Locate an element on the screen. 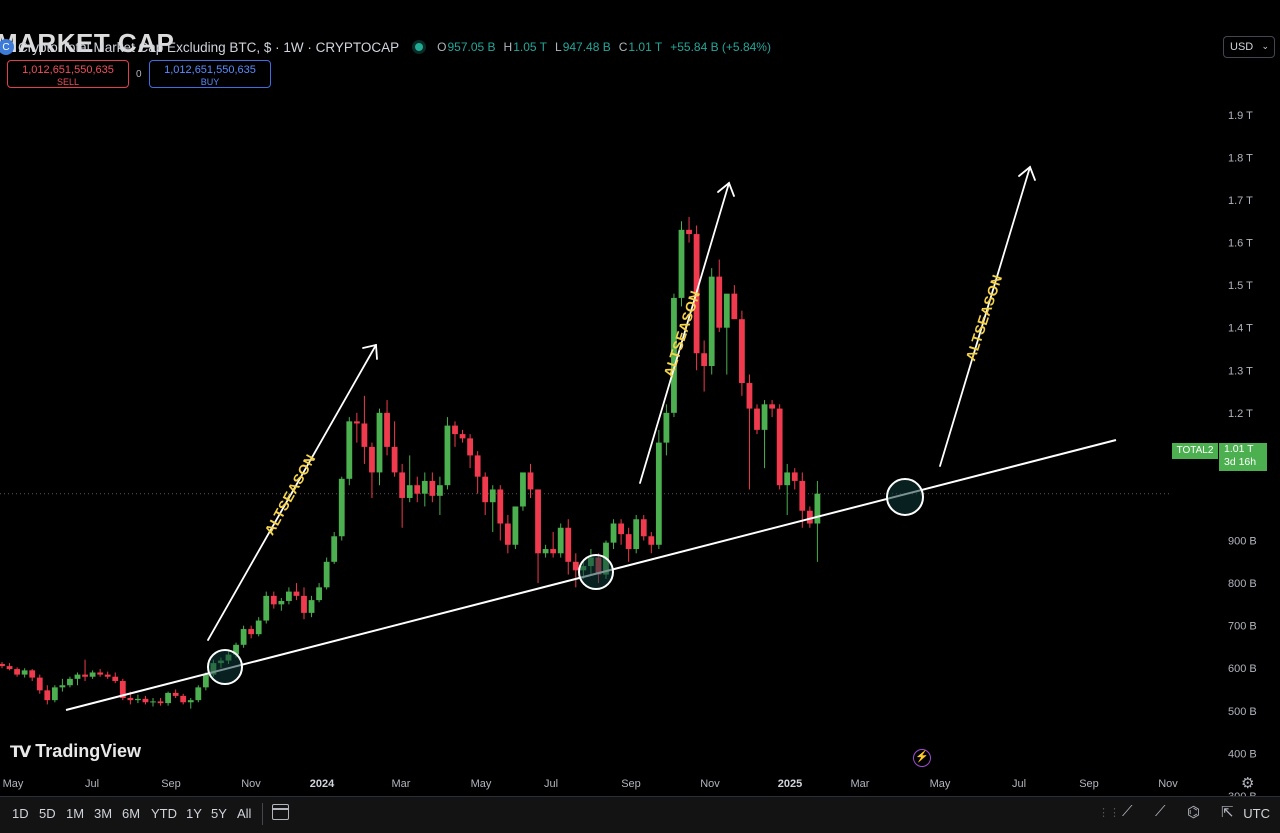  drag-handle-icon: ⋮⋮ is located at coordinates (1109, 813).